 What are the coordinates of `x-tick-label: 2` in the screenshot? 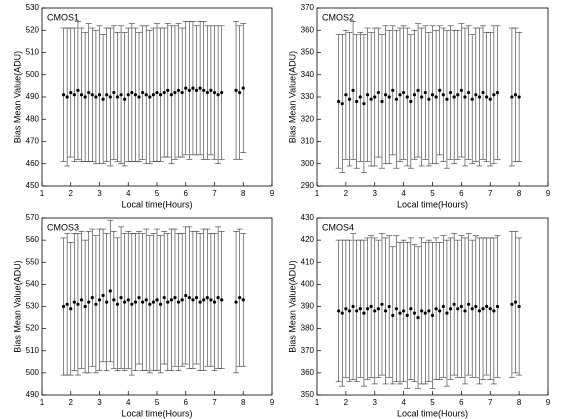 It's located at (346, 402).